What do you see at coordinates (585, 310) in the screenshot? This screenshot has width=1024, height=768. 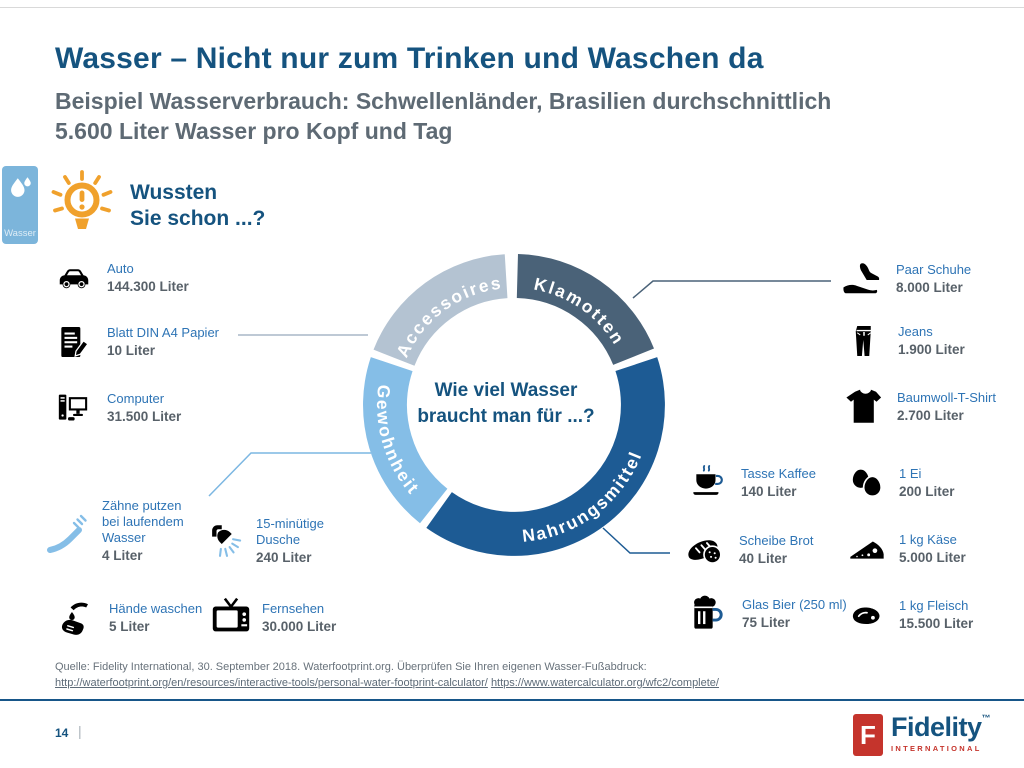 I see `donut-segment-klamotten` at bounding box center [585, 310].